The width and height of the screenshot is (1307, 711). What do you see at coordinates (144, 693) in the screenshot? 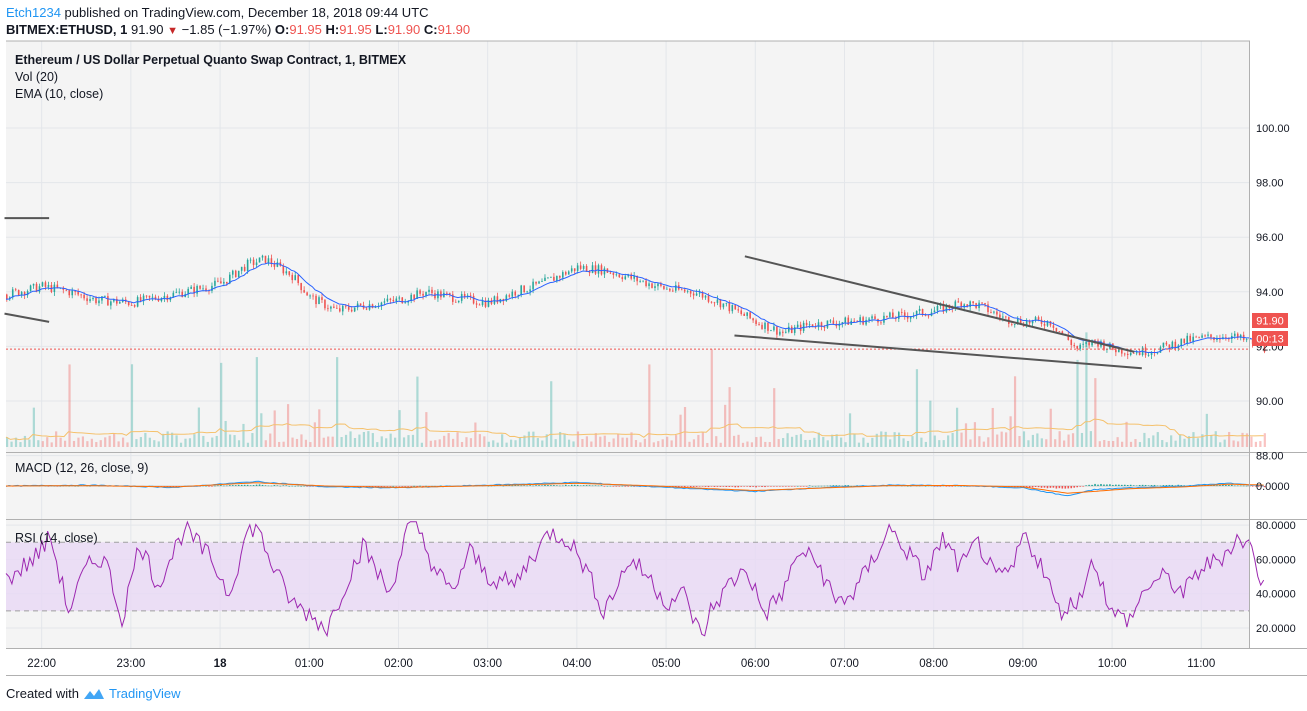
I see `tradingview-brand: TradingView` at bounding box center [144, 693].